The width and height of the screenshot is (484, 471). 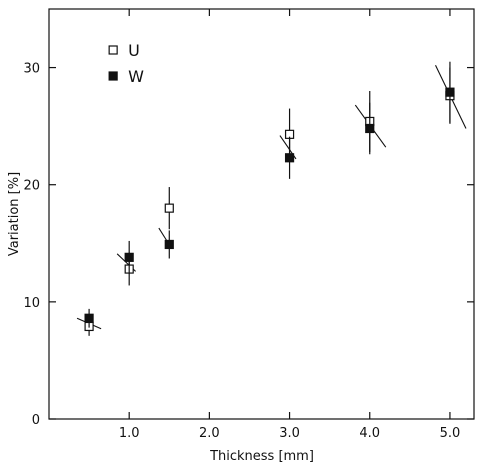 I want to click on x-tick-label: 3.0, so click(x=289, y=433).